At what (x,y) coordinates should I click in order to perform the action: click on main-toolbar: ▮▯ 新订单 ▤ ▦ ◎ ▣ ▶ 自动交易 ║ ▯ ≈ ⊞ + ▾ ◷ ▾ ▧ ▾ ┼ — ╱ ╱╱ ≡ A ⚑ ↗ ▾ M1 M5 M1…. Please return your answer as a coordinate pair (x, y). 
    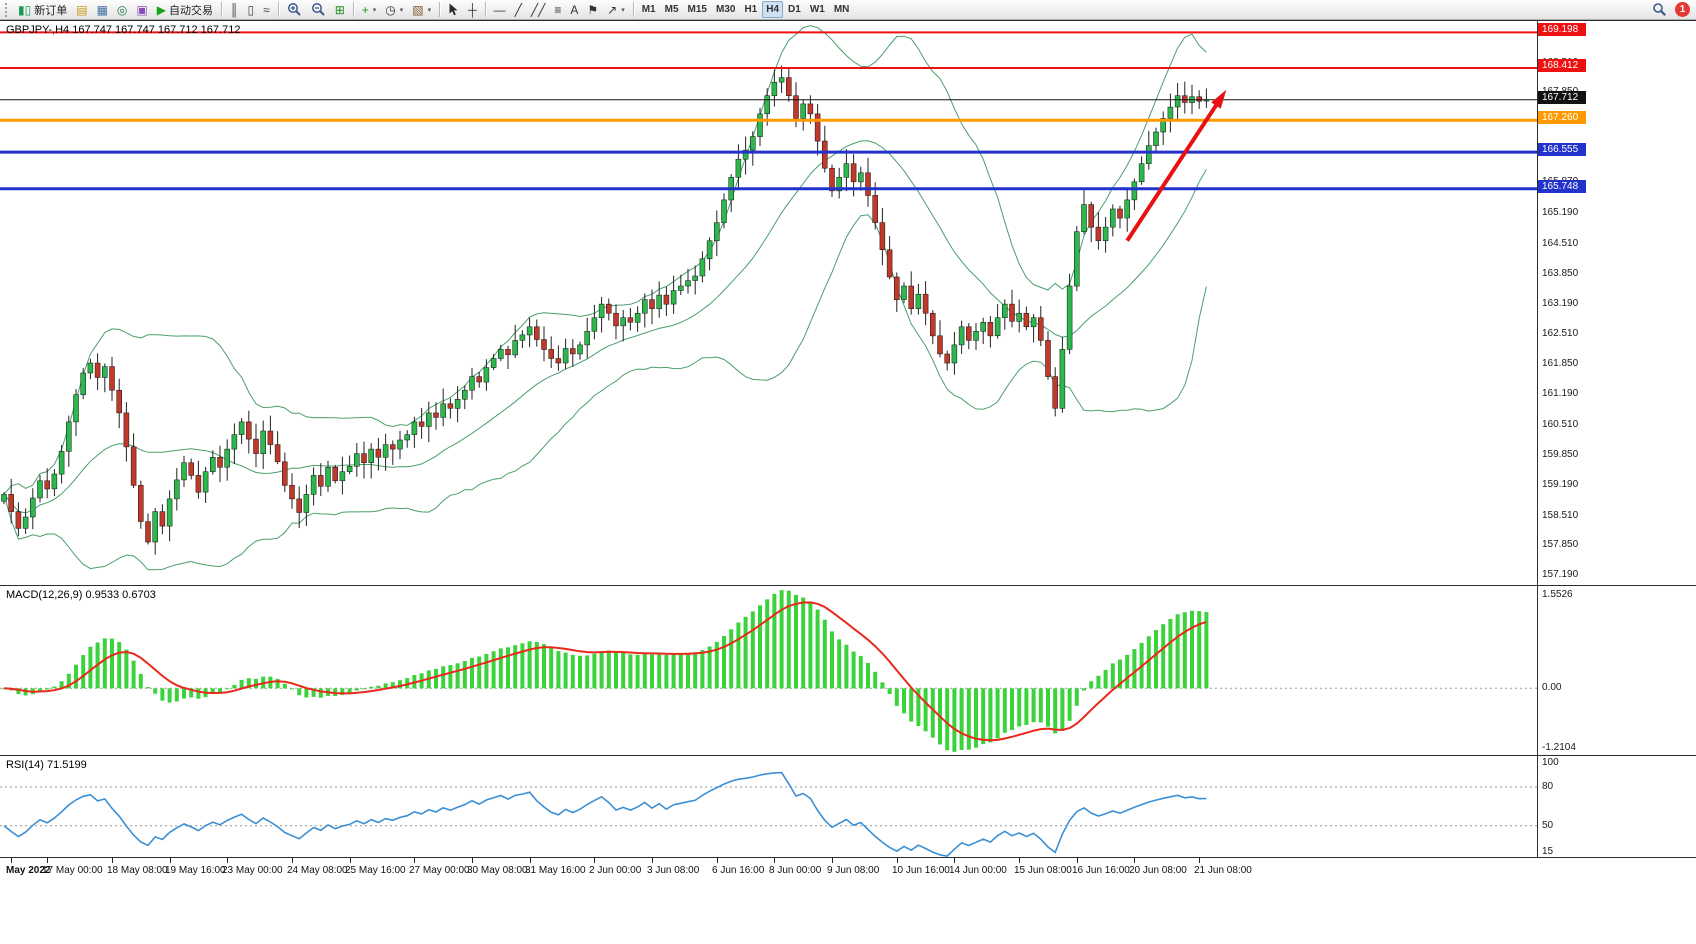
    Looking at the image, I should click on (848, 10).